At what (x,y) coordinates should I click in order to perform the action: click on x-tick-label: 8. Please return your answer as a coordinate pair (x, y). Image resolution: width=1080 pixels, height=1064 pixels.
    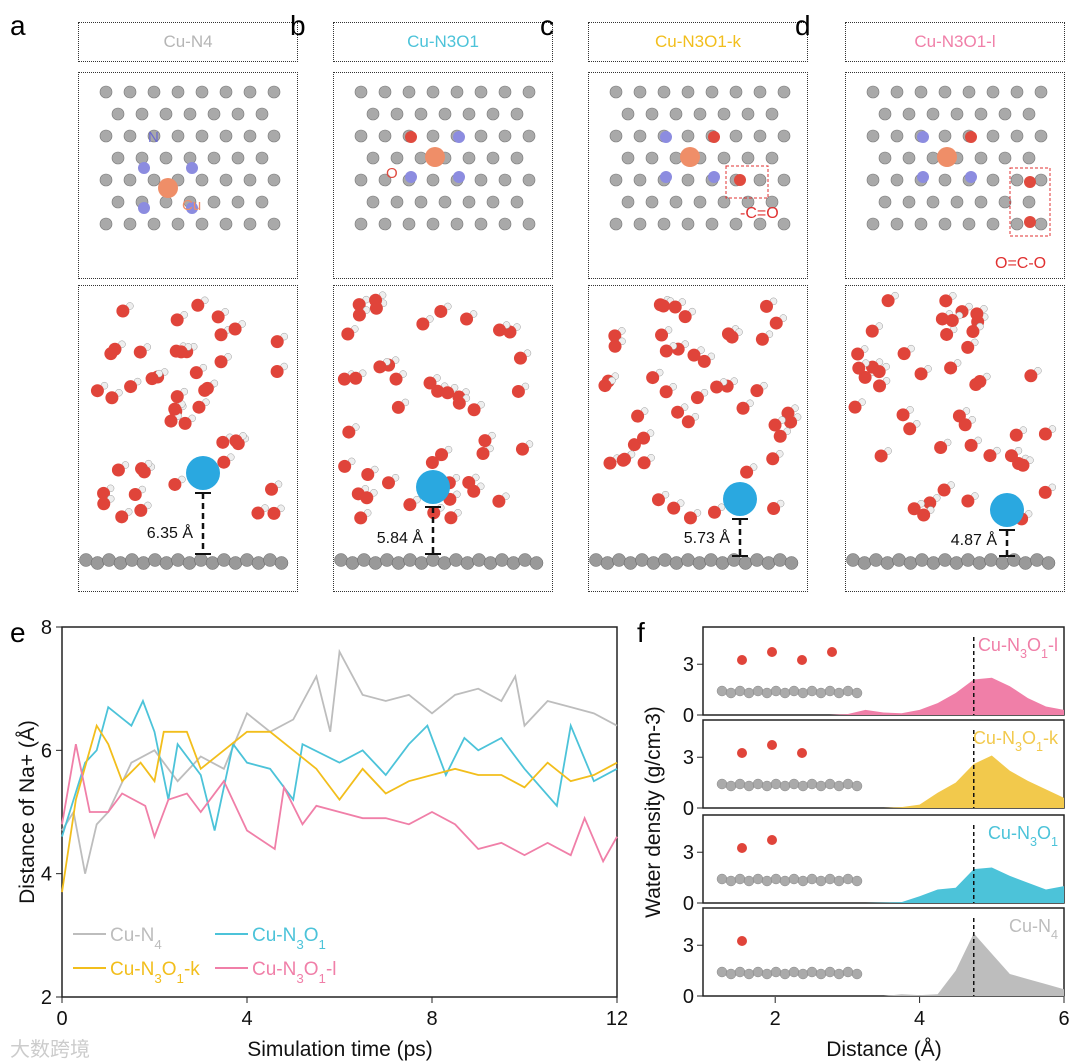
    Looking at the image, I should click on (431, 1019).